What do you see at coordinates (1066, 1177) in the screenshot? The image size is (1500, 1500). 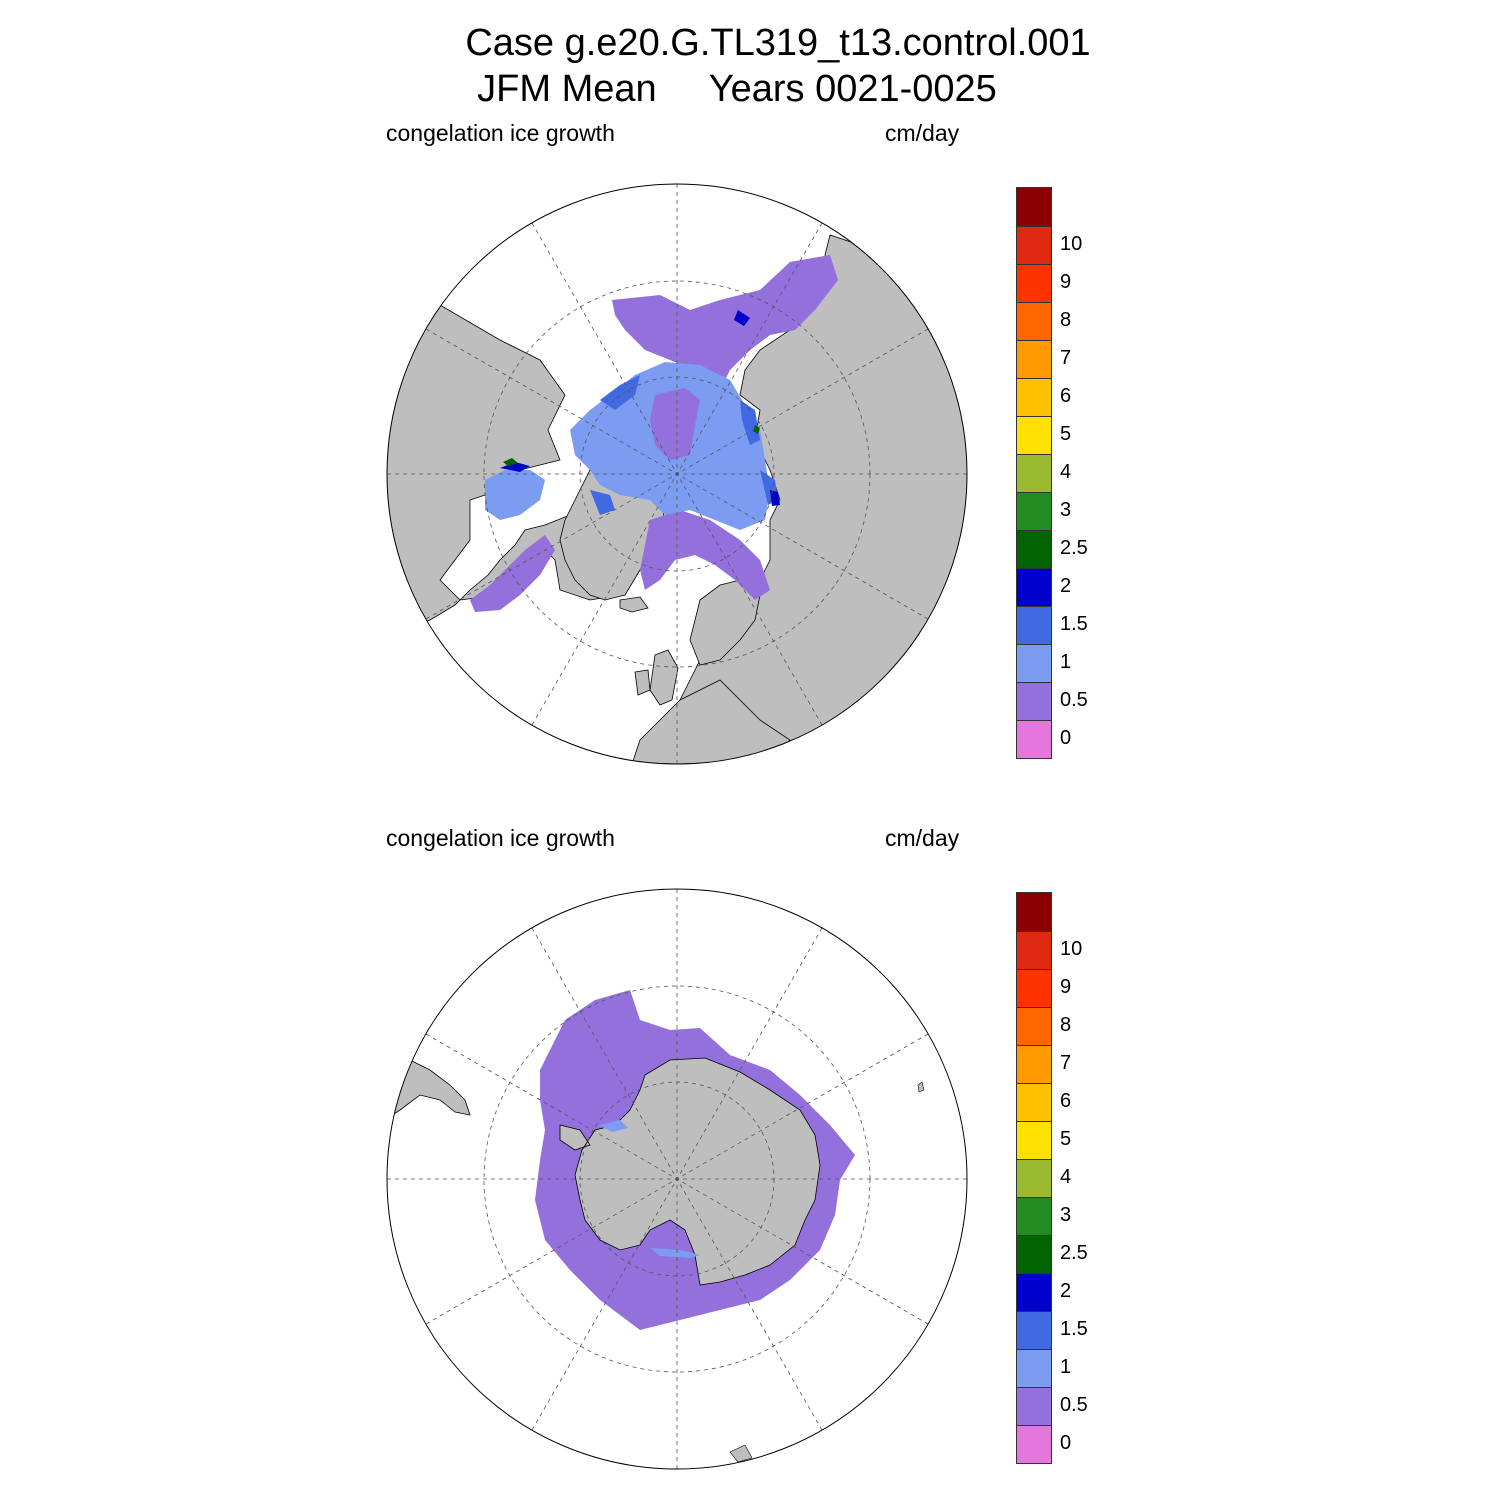 I see `sh-colorbar-tick-label: 4` at bounding box center [1066, 1177].